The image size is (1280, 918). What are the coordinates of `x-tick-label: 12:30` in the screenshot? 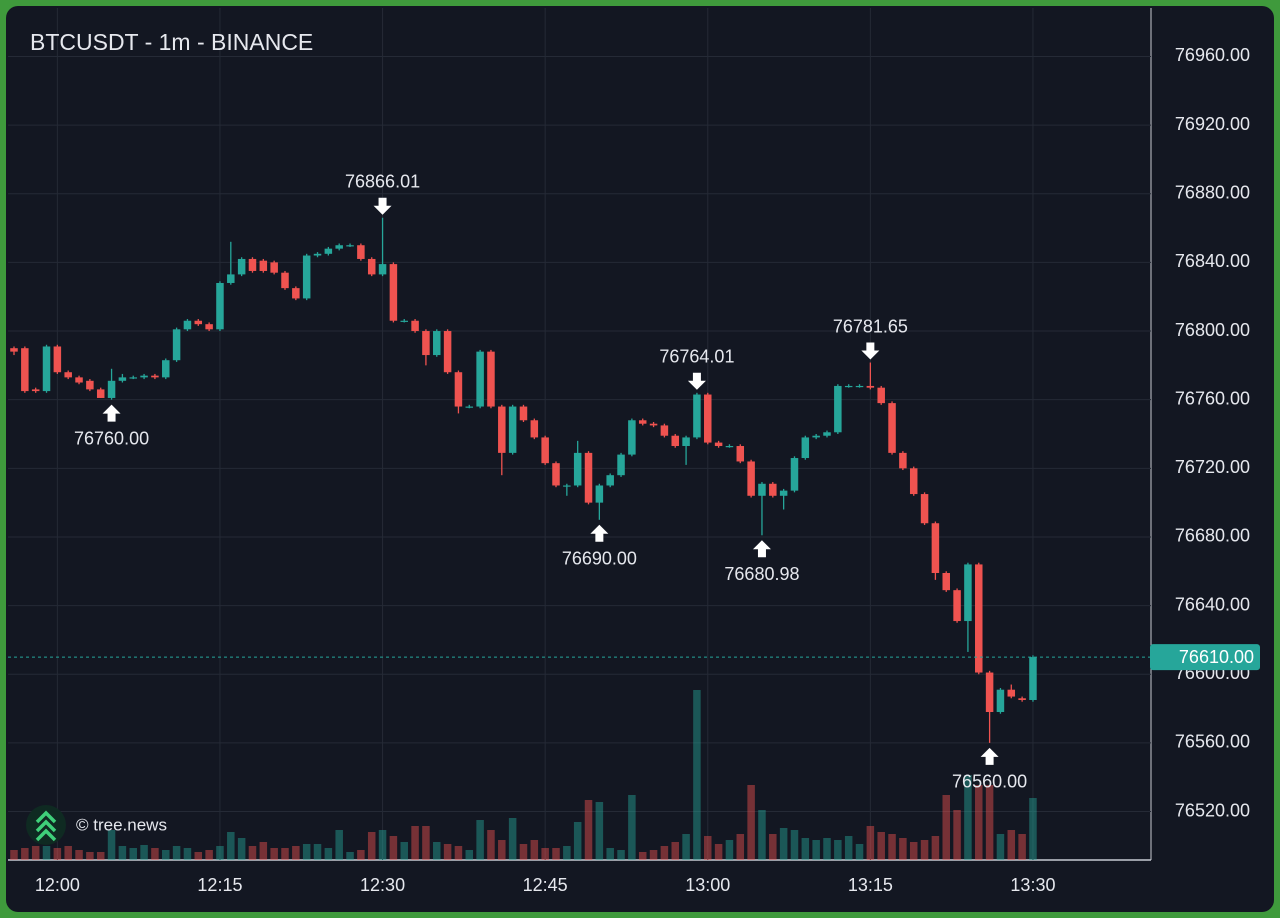 It's located at (382, 885).